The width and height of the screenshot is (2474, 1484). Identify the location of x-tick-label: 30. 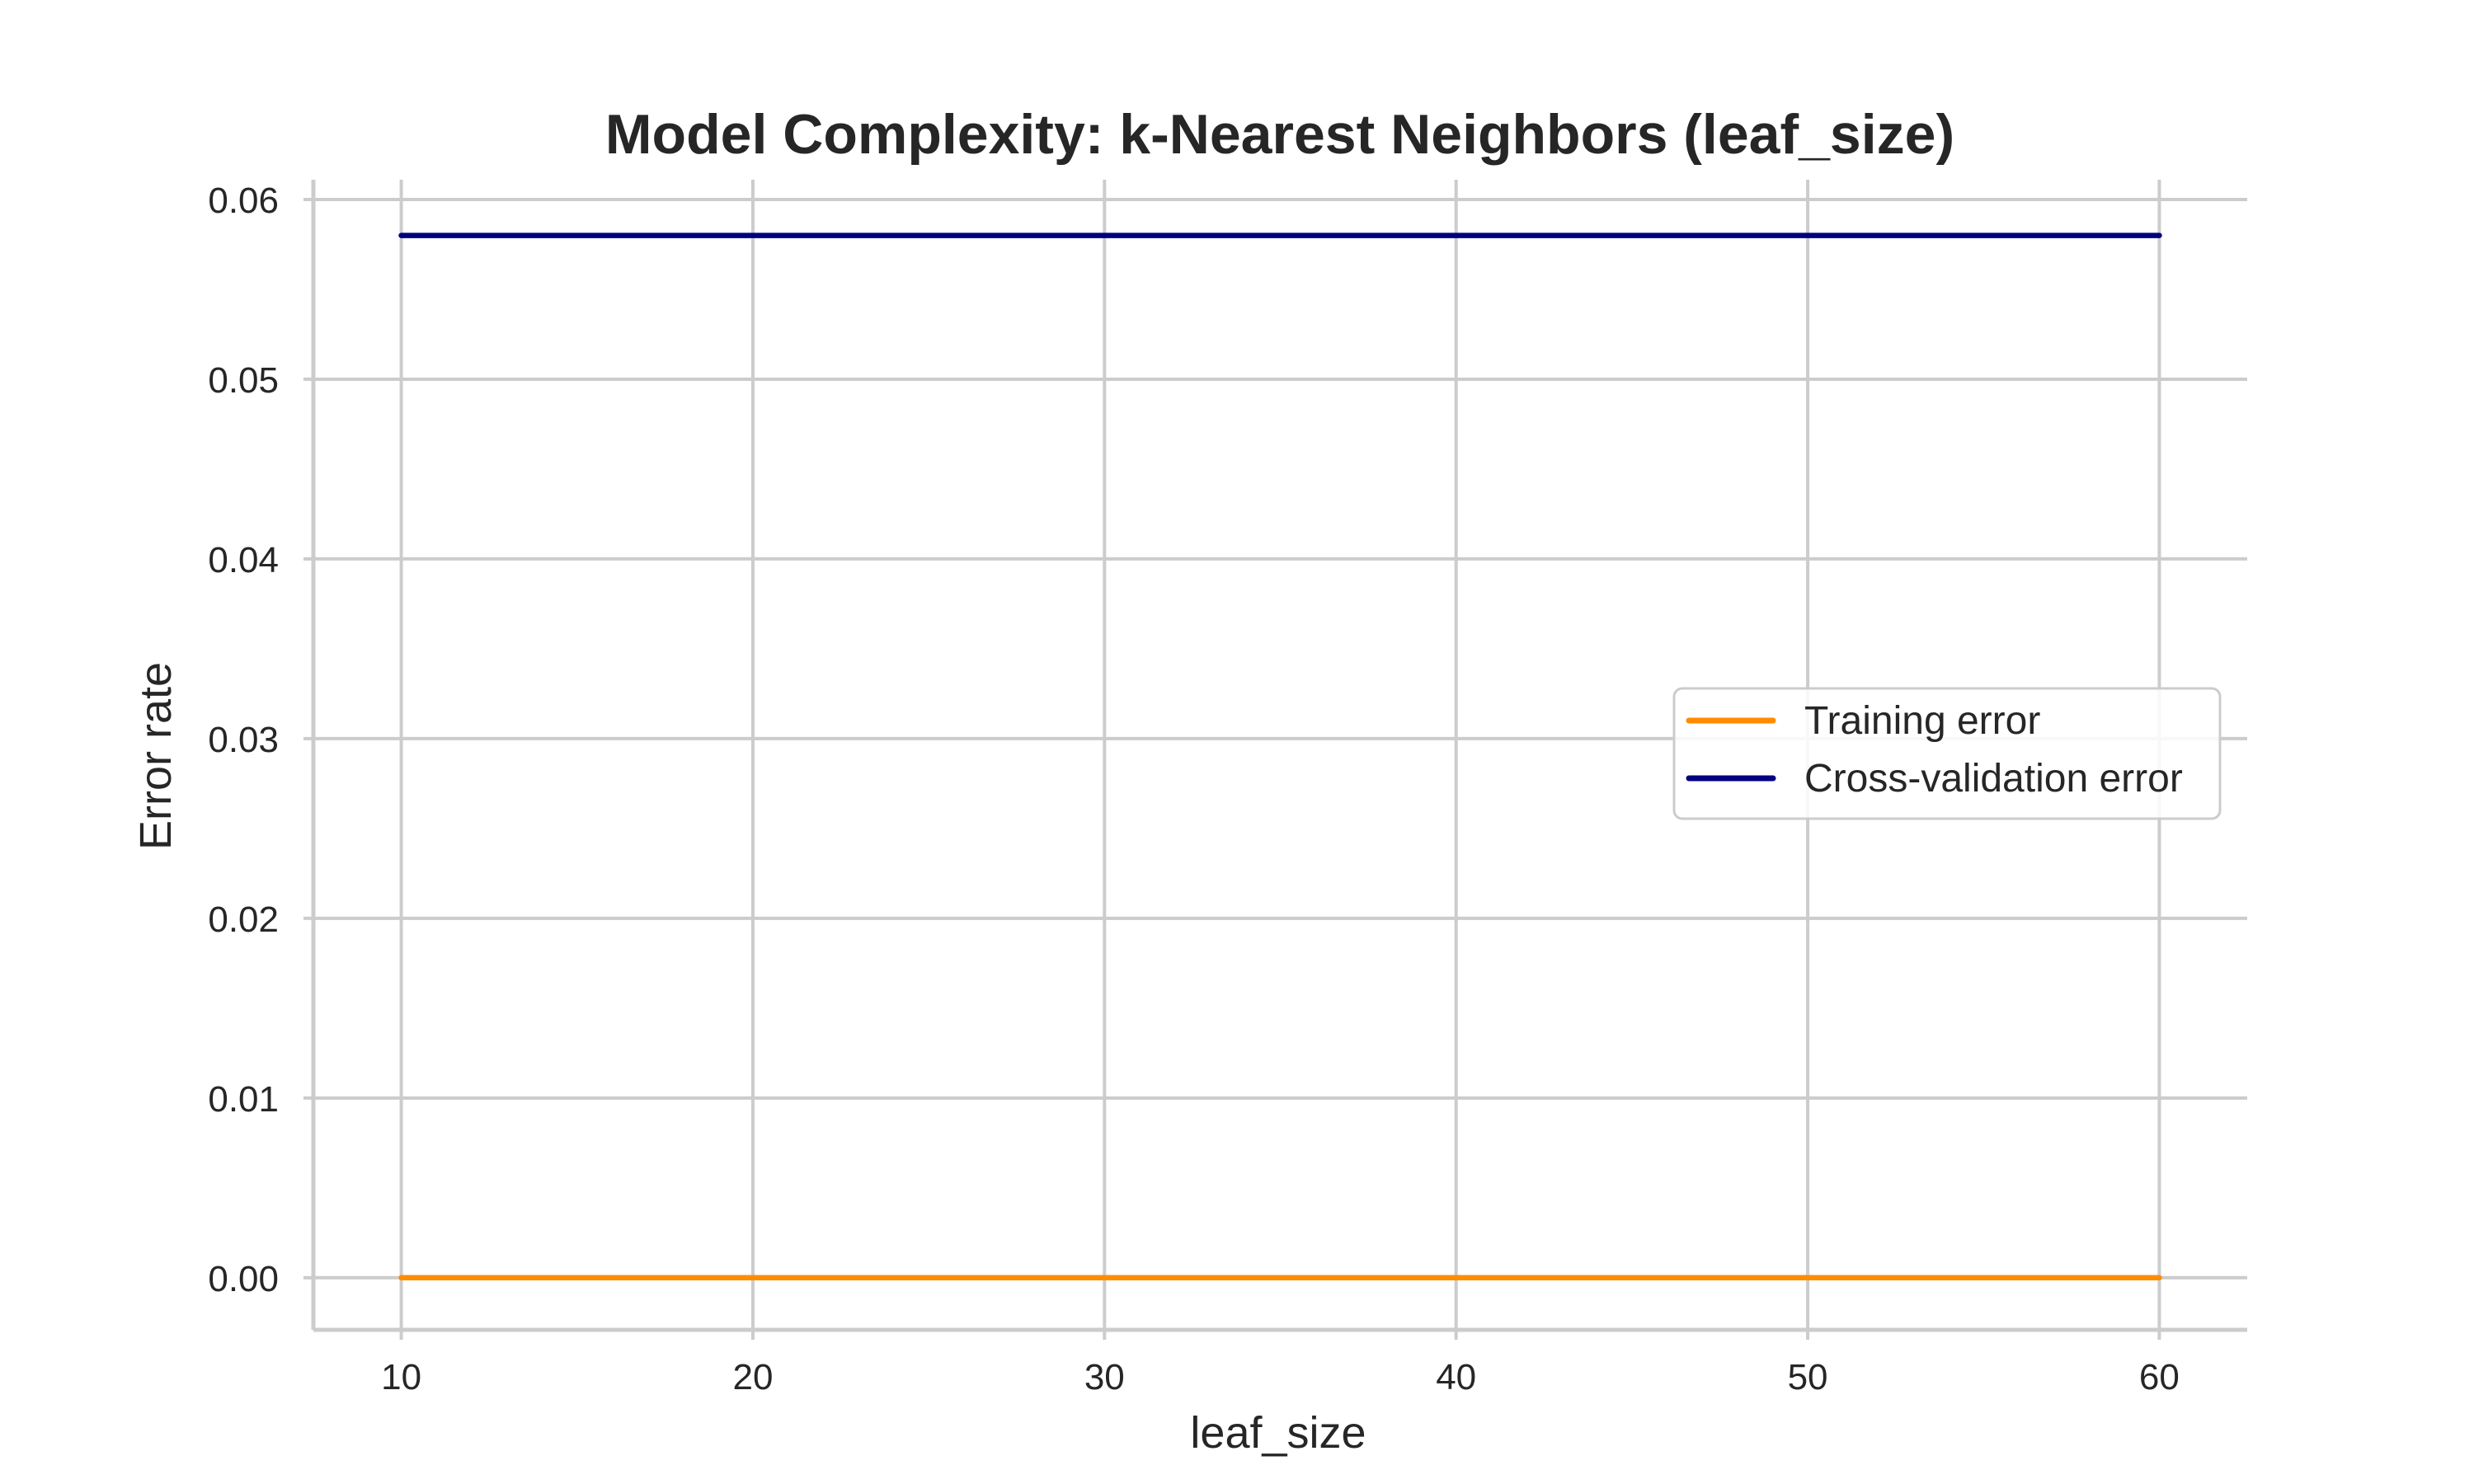
(1104, 1377).